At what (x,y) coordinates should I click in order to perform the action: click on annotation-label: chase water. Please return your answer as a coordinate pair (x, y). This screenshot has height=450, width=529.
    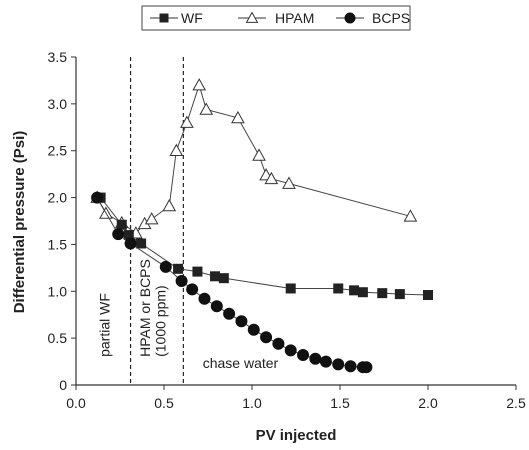
    Looking at the image, I should click on (241, 363).